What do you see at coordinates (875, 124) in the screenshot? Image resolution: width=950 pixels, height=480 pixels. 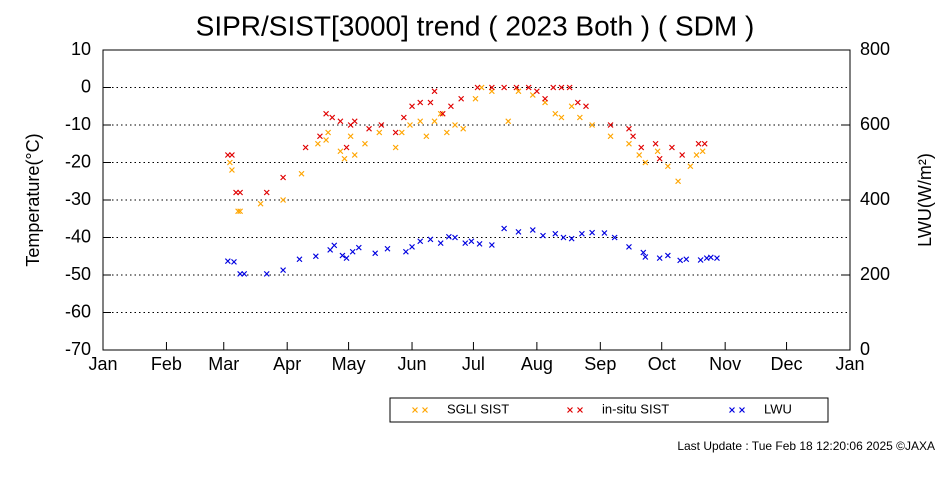 I see `y2-tick-label: 600` at bounding box center [875, 124].